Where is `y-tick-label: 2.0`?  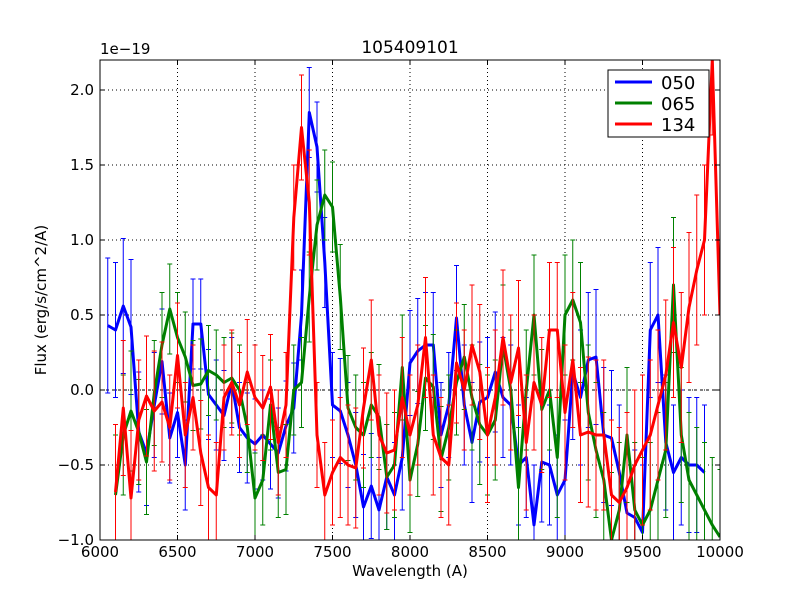
y-tick-label: 2.0 is located at coordinates (82, 90).